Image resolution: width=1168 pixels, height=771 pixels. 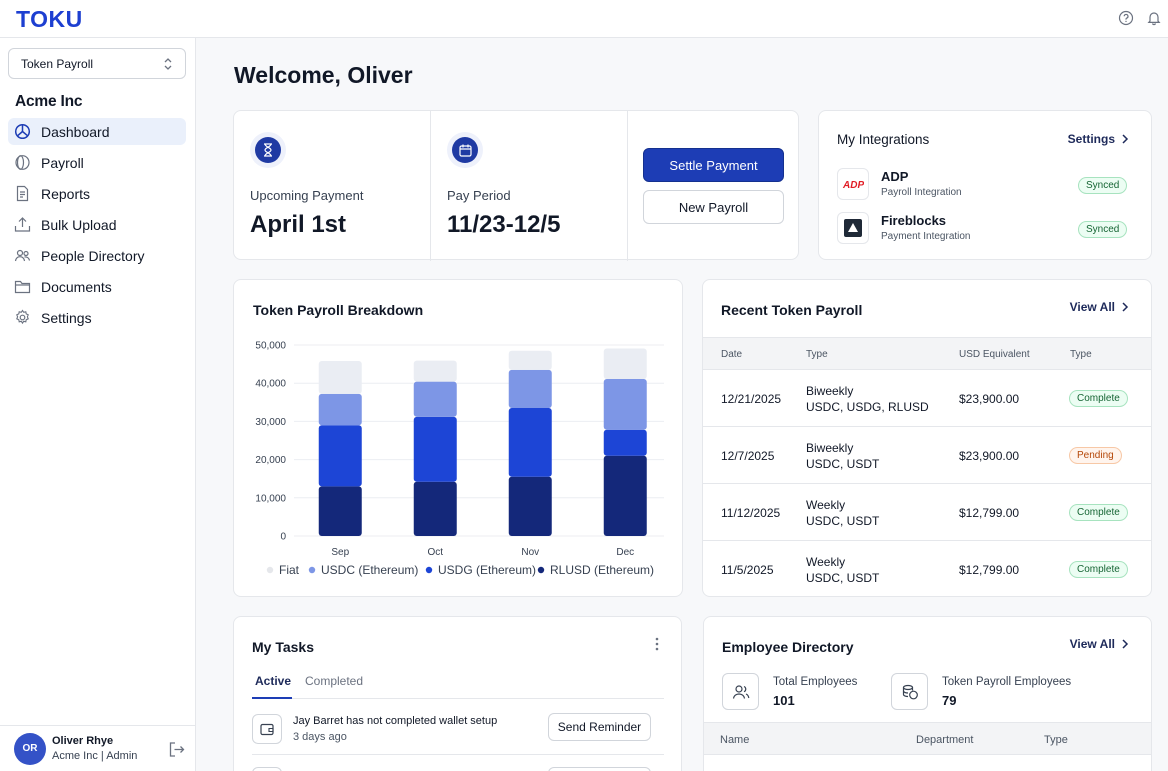 I want to click on page-title: Welcome, Oliver, so click(x=323, y=75).